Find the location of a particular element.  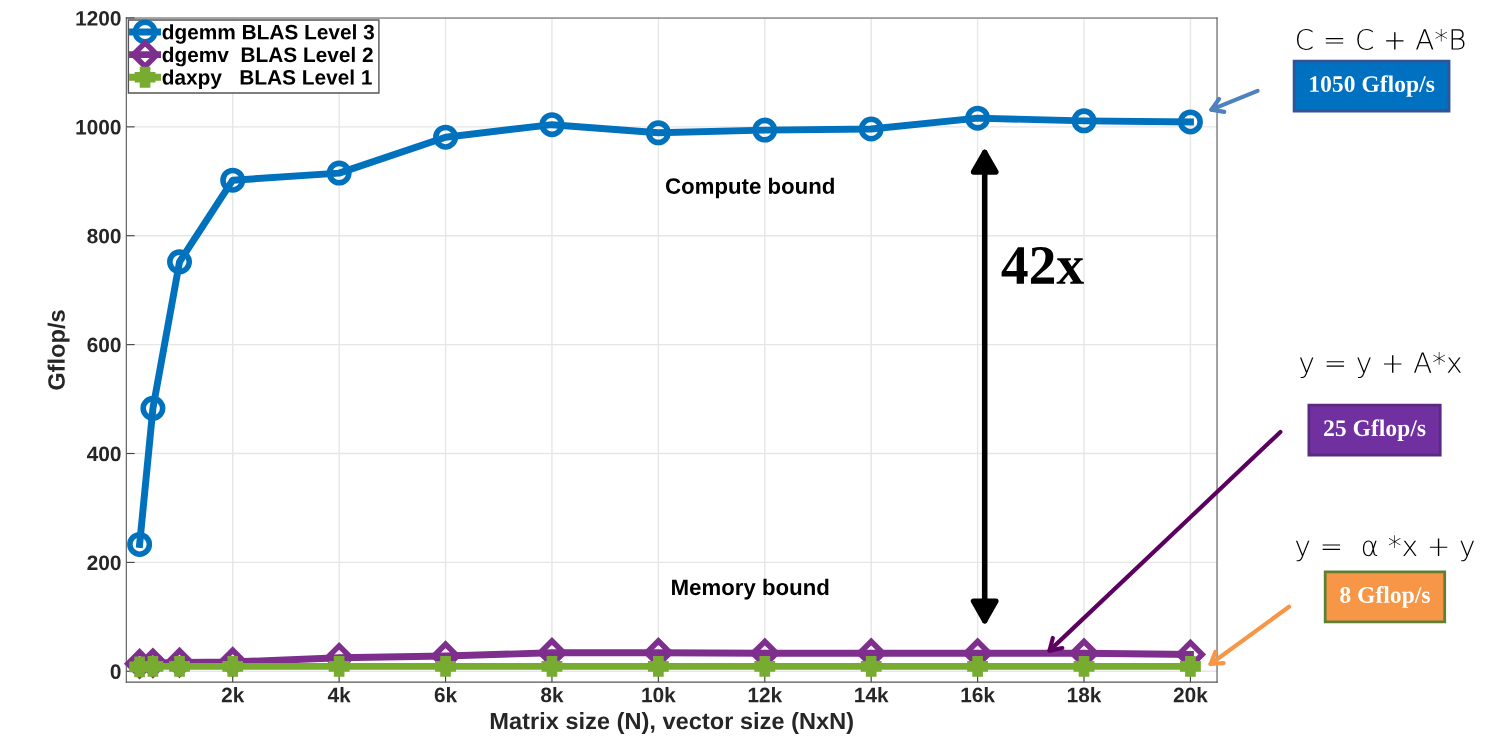

x-tick-label: 4k is located at coordinates (339, 695).